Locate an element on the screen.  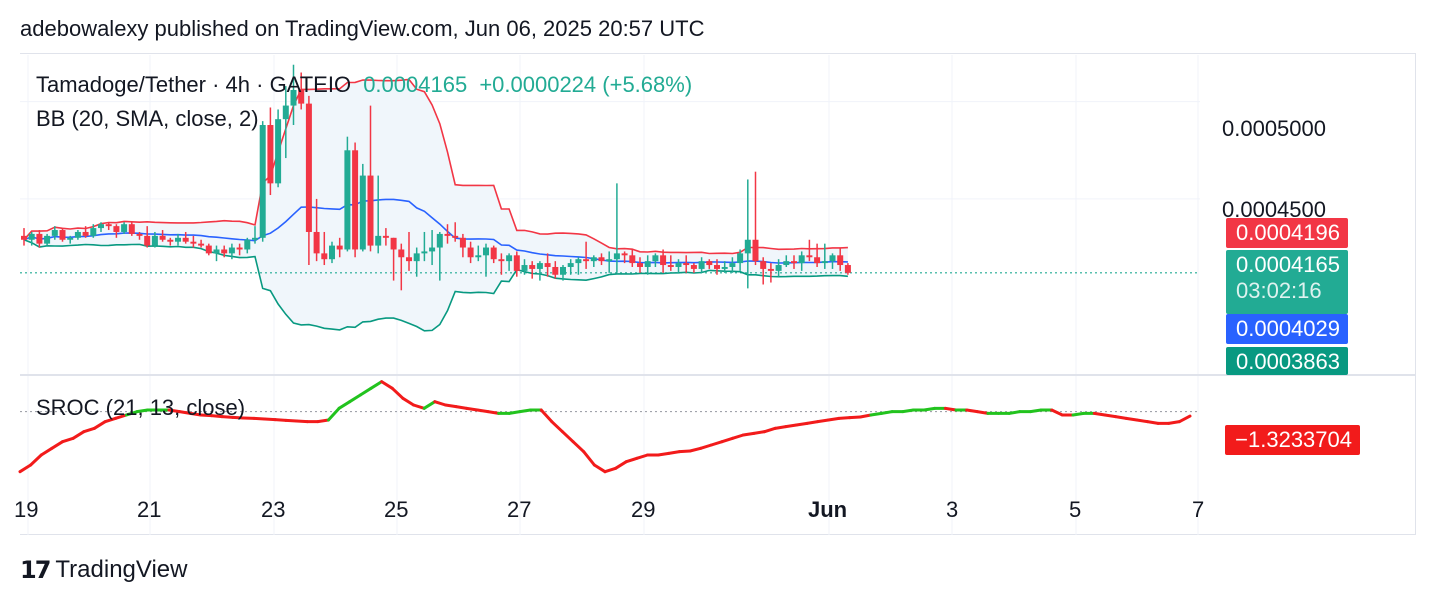
x-tick-25: 25 is located at coordinates (396, 509).